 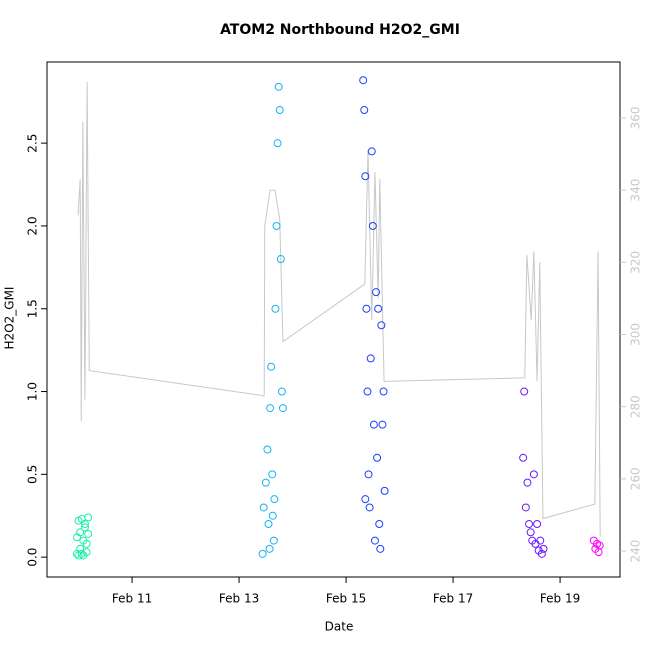 What do you see at coordinates (340, 30) in the screenshot?
I see `chart-title: ATOM2 Northbound H2O2_GMI` at bounding box center [340, 30].